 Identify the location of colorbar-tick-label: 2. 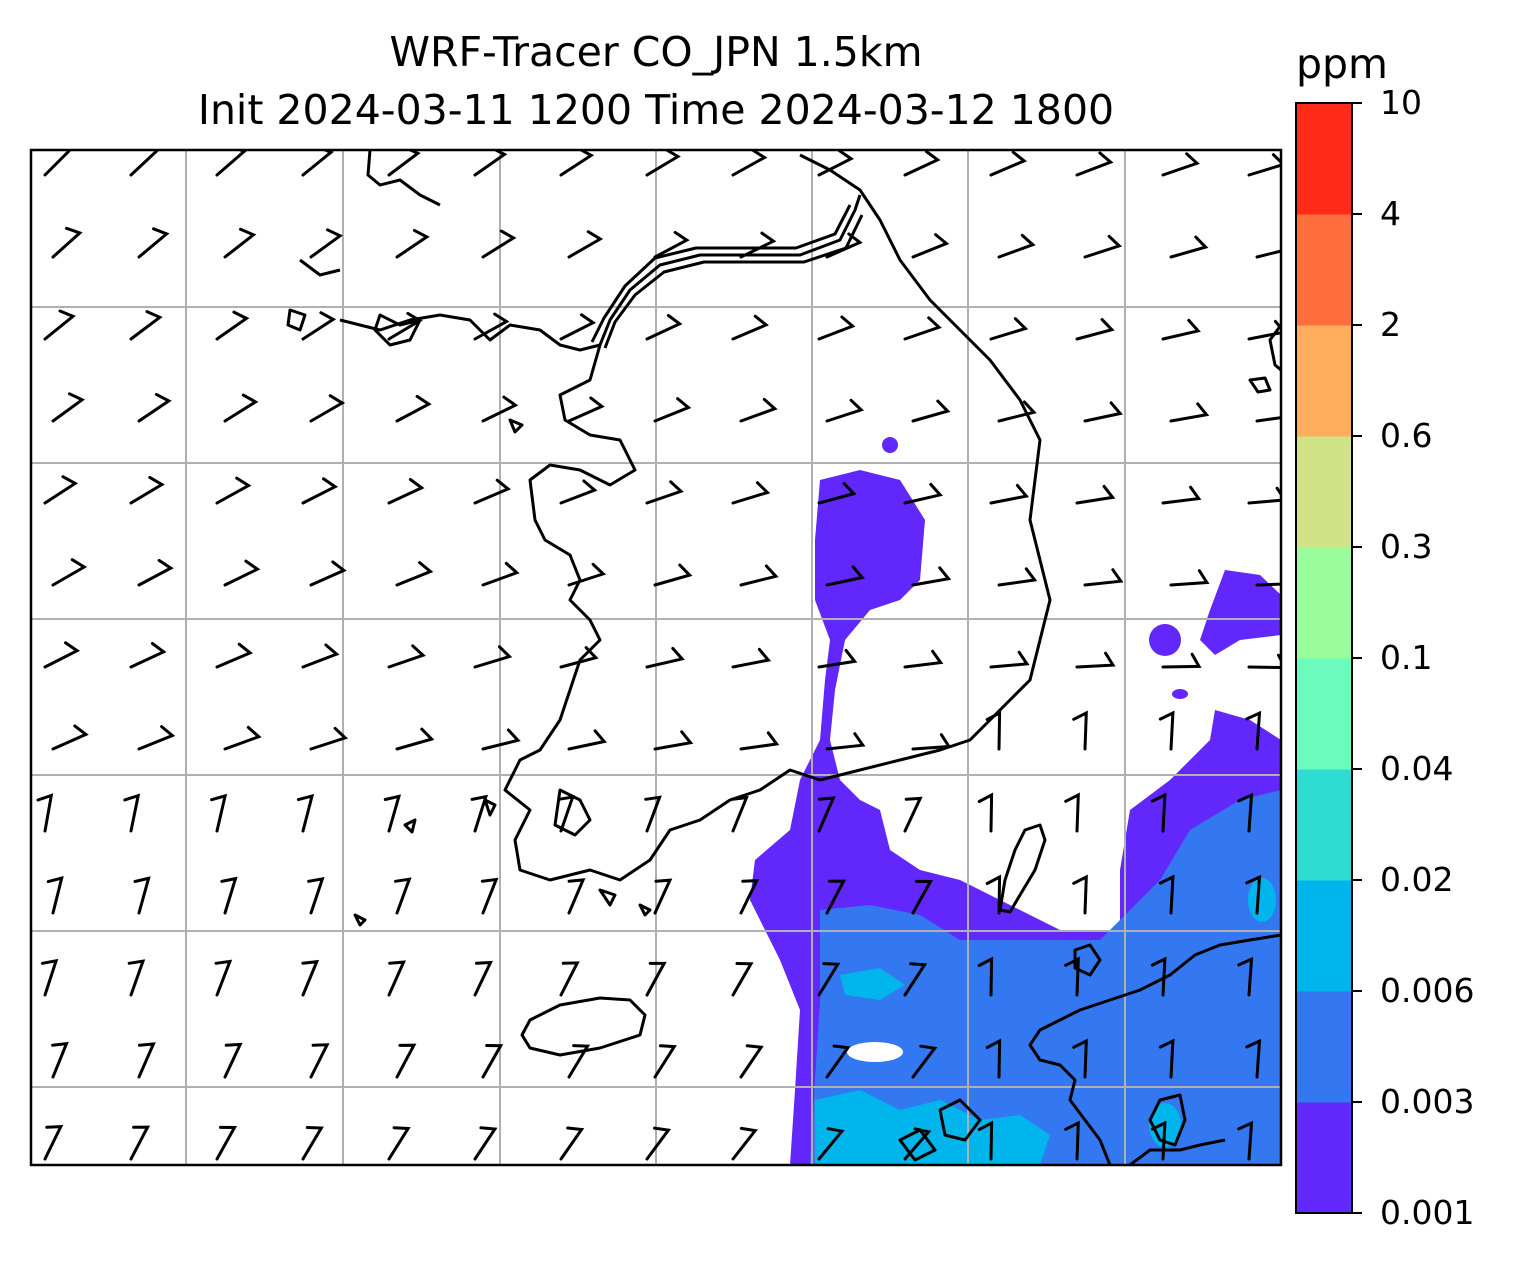
(1390, 324).